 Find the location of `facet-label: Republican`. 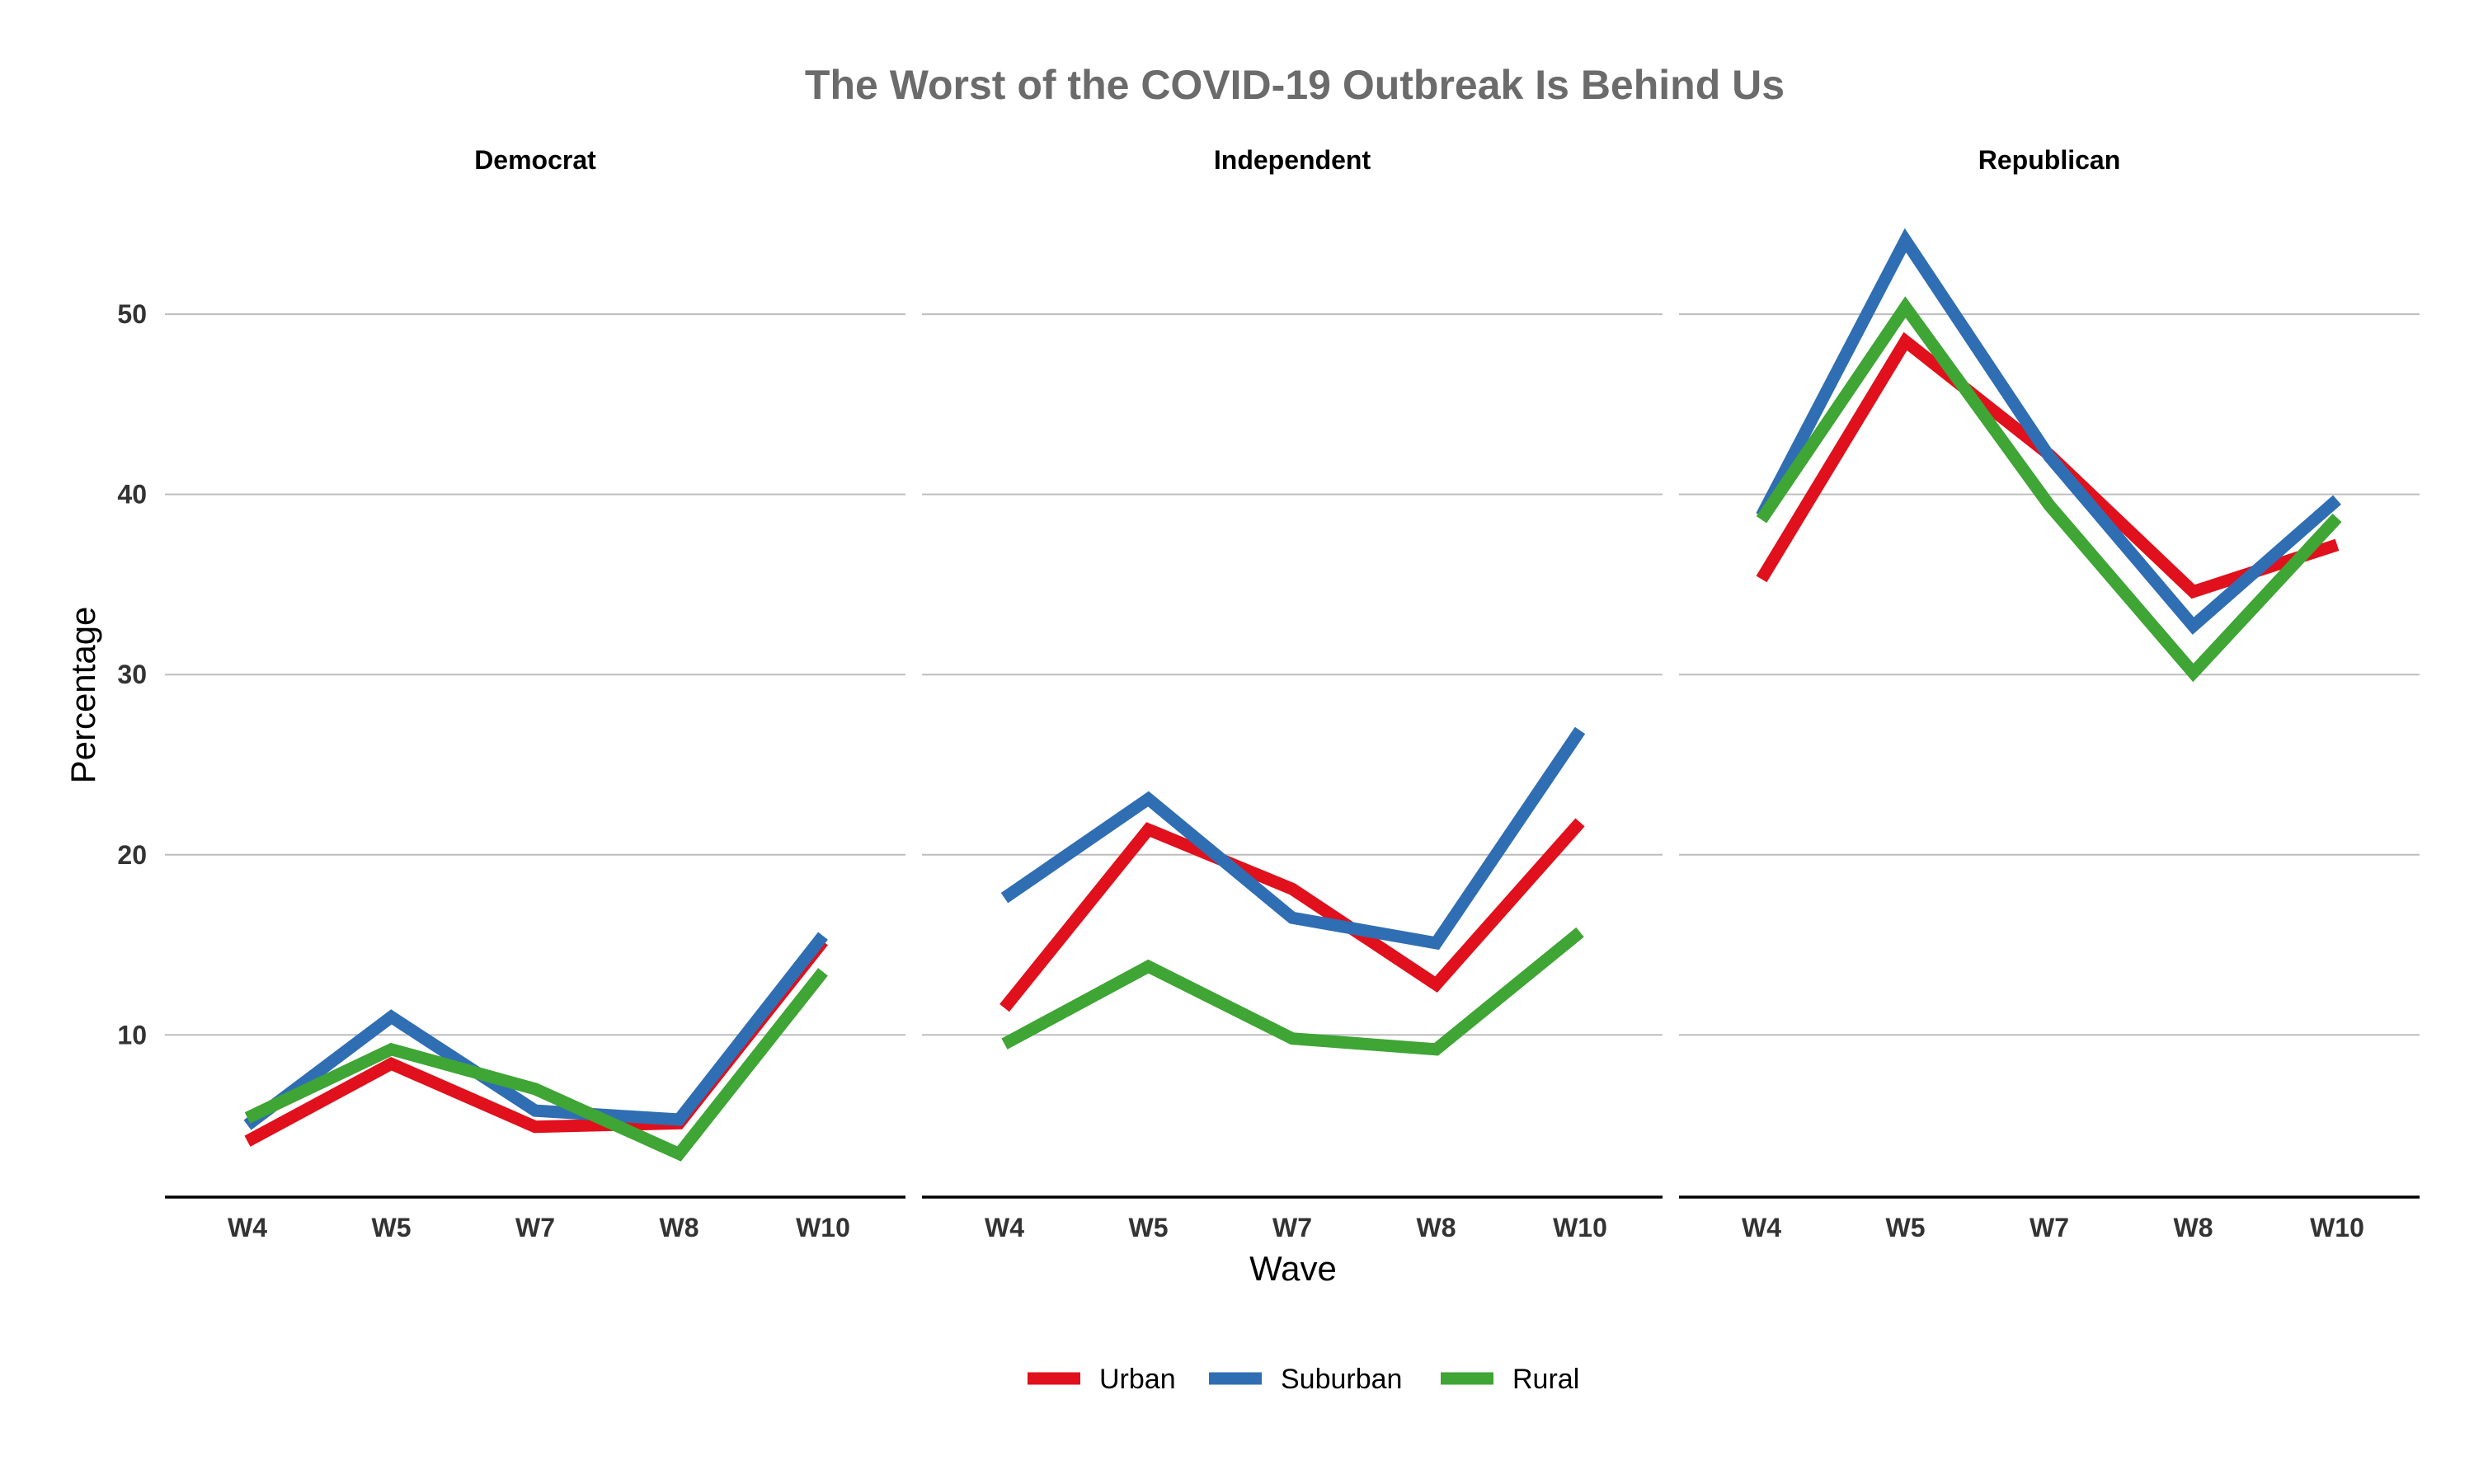

facet-label: Republican is located at coordinates (2049, 160).